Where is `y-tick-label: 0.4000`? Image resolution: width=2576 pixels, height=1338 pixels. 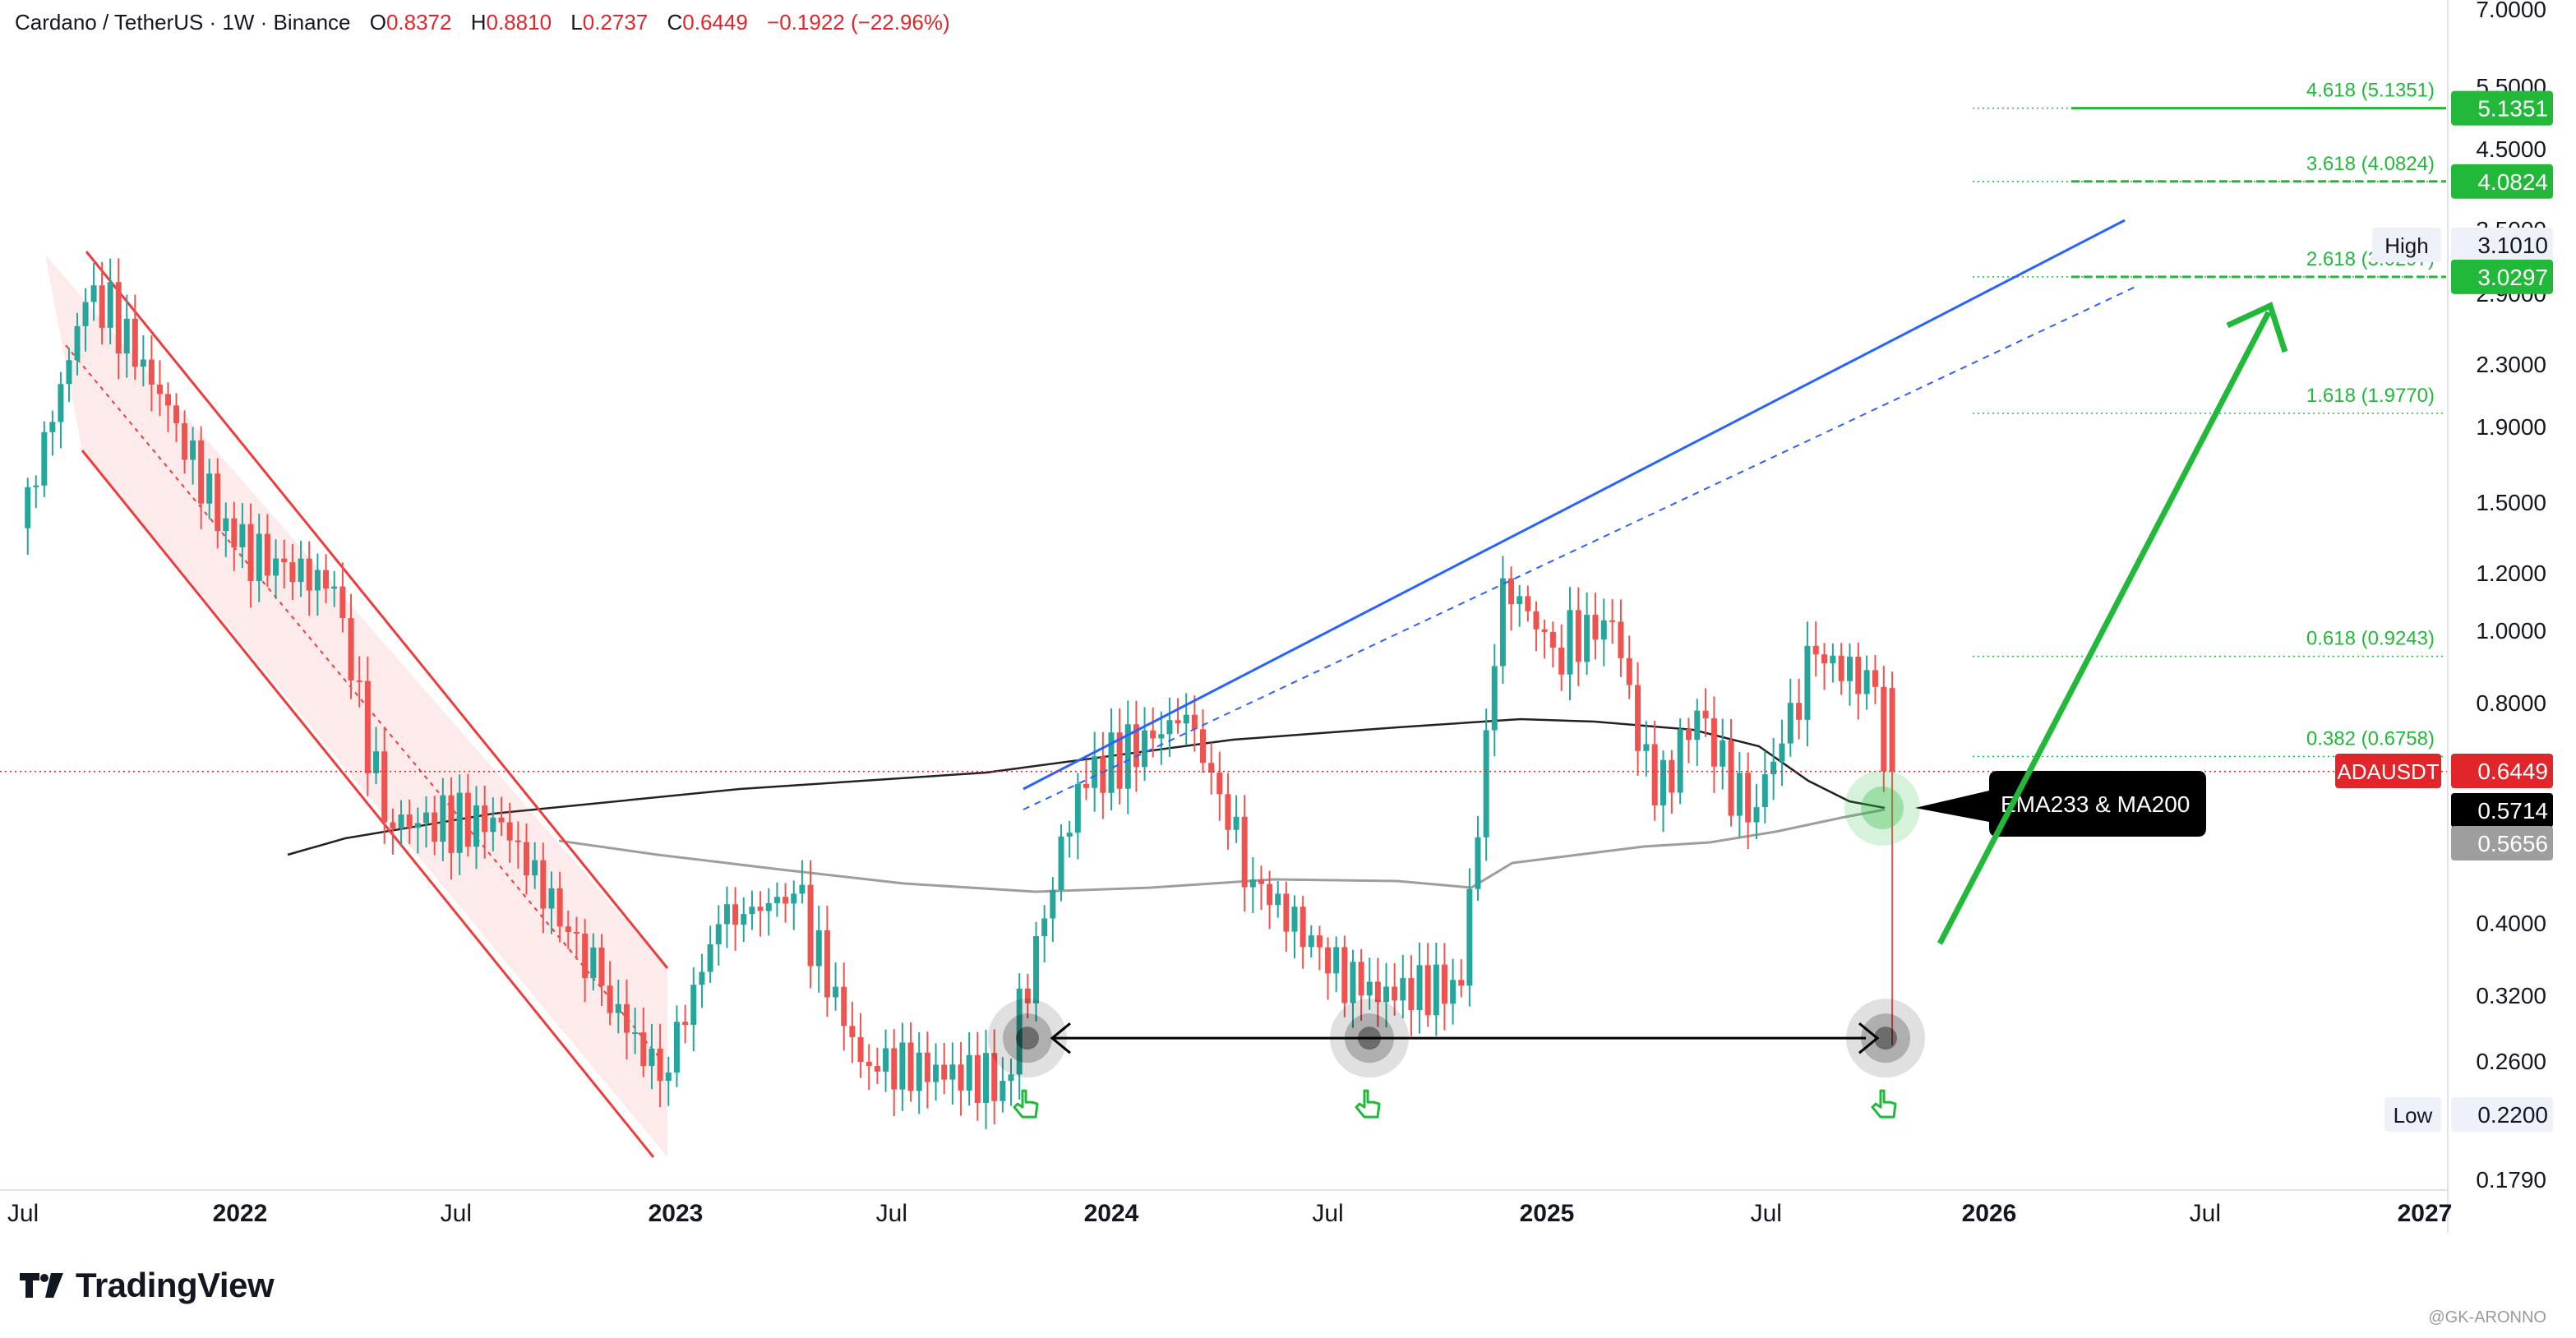 y-tick-label: 0.4000 is located at coordinates (2511, 924).